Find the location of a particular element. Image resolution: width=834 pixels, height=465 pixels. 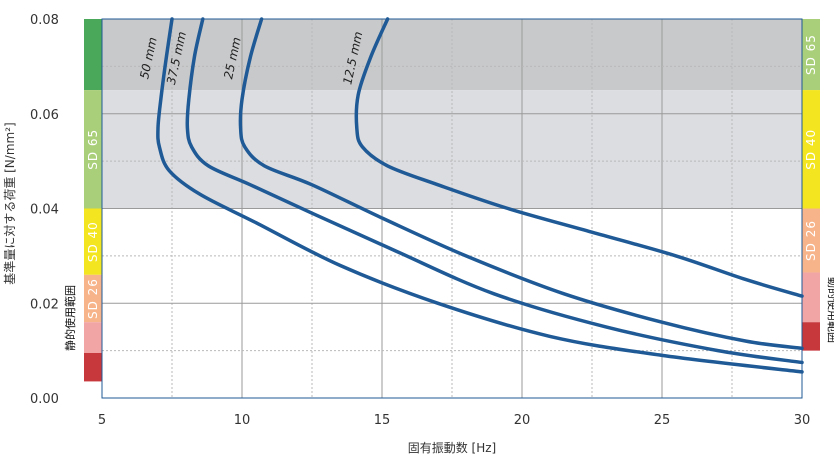

right-band-label-2: SD 26 is located at coordinates (811, 240).